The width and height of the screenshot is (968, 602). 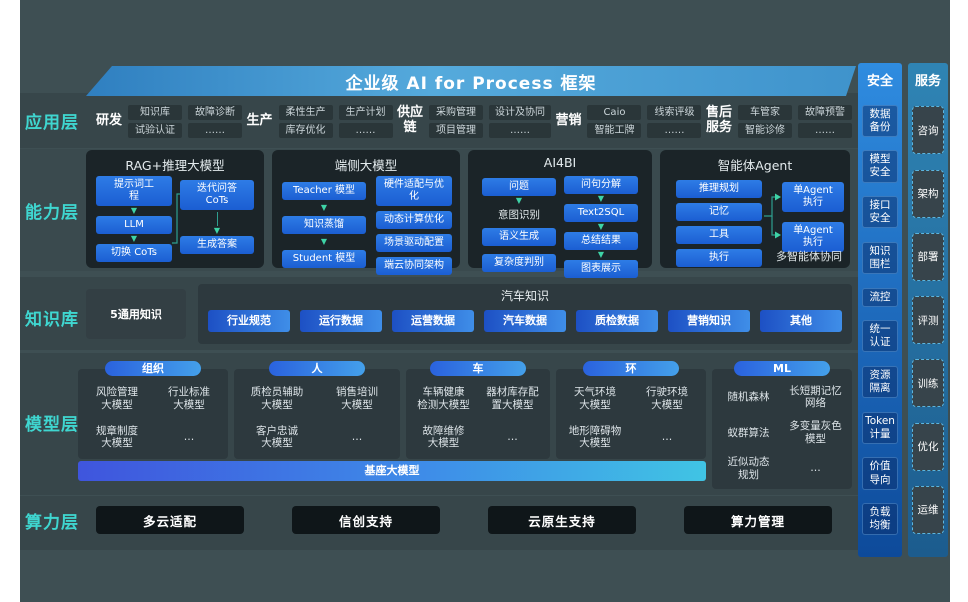 What do you see at coordinates (189, 398) in the screenshot?
I see `model-item: 行业标准 大模型` at bounding box center [189, 398].